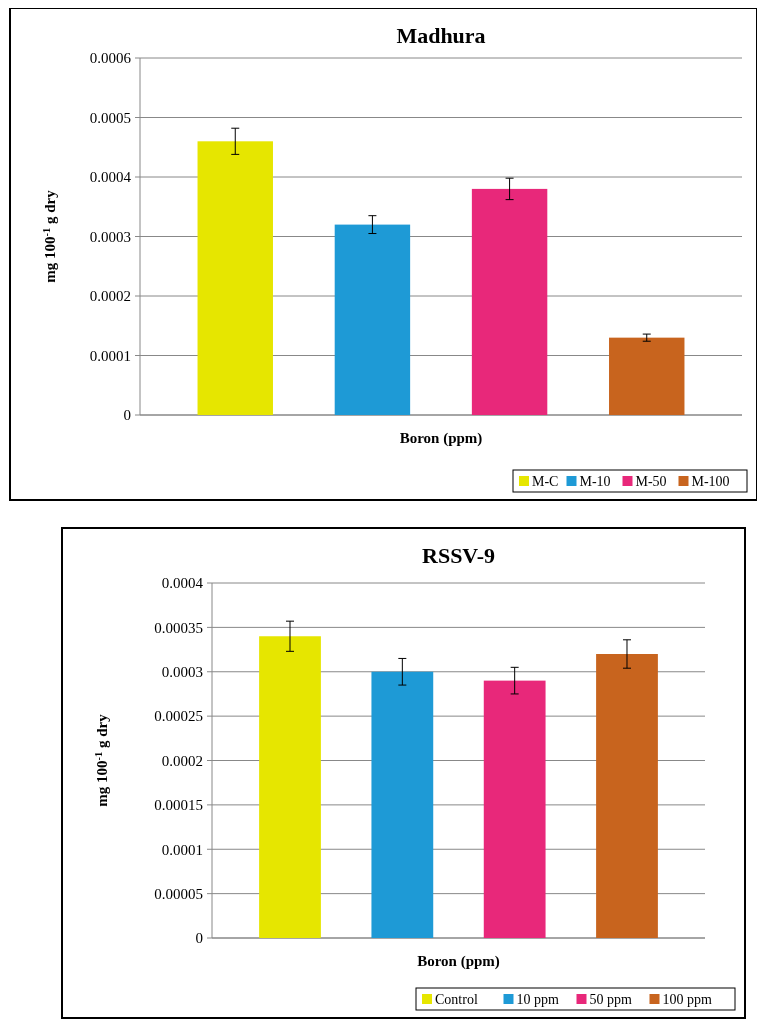  Describe the element at coordinates (651, 481) in the screenshot. I see `legend-label: M-50` at that location.